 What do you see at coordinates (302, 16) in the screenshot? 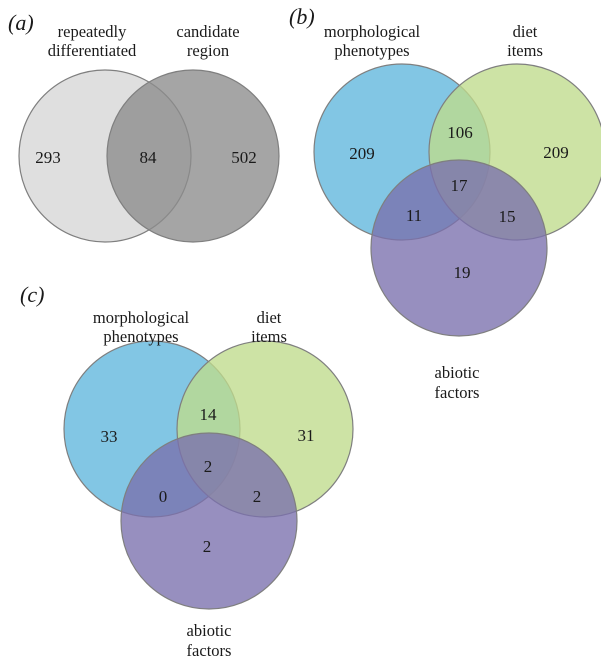
I see `panel-label: (b)` at bounding box center [302, 16].